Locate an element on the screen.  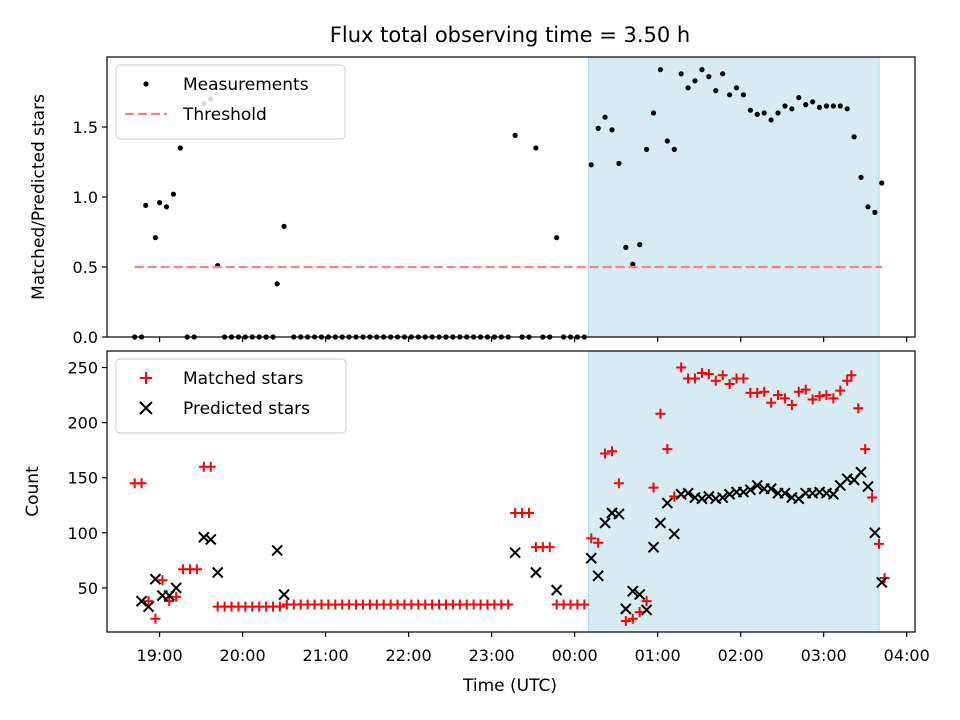
chart-title: Flux total observing time = 3.50 h is located at coordinates (510, 35).